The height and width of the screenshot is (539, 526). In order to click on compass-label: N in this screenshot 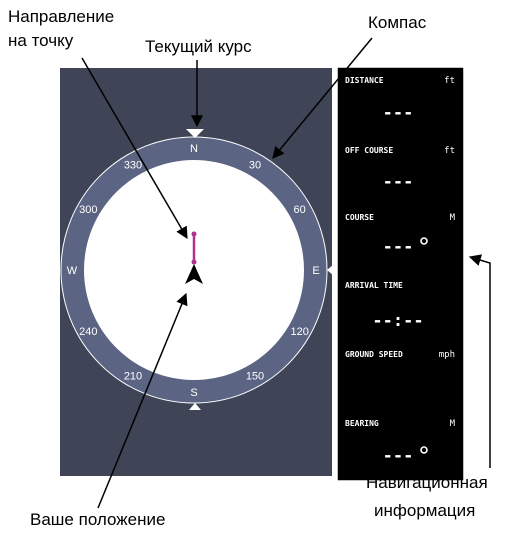, I will do `click(194, 149)`.